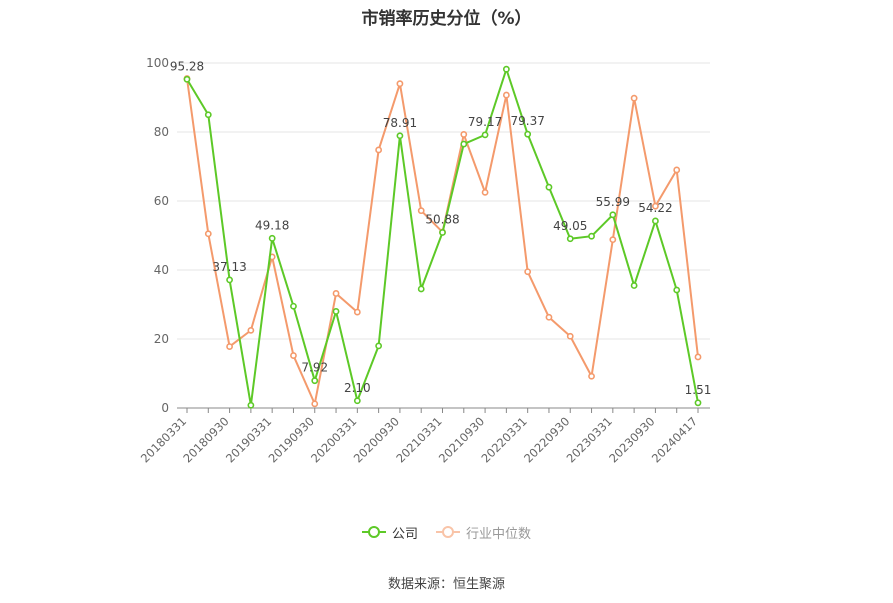 Image resolution: width=893 pixels, height=603 pixels. I want to click on data-label: 49.18, so click(272, 225).